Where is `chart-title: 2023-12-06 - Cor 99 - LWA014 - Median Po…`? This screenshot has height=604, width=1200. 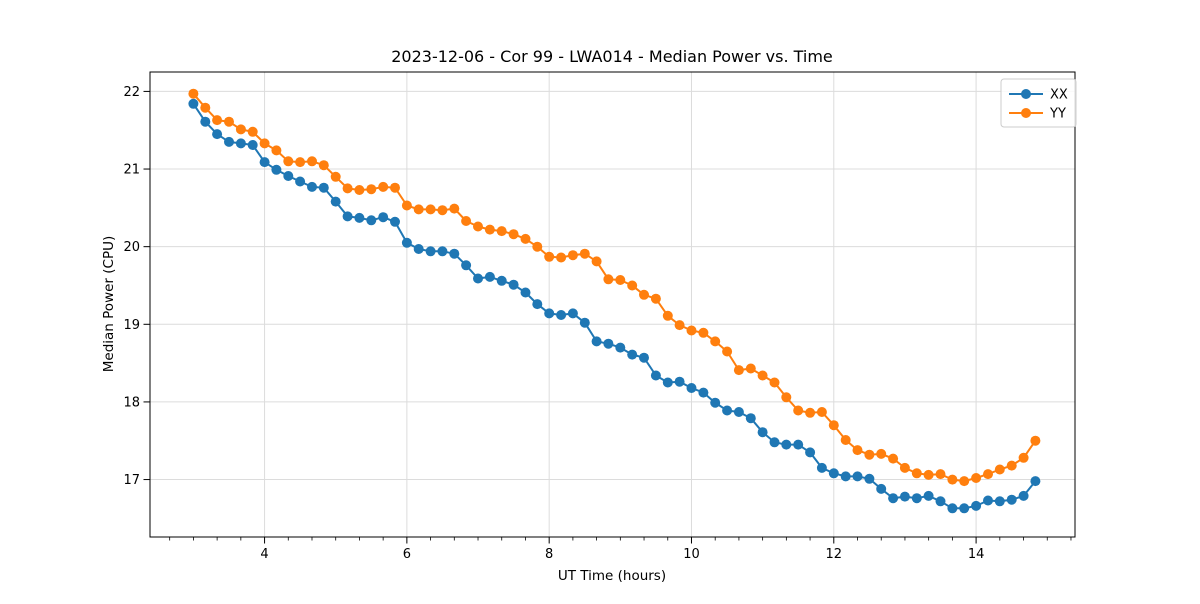
chart-title: 2023-12-06 - Cor 99 - LWA014 - Median Po… is located at coordinates (612, 56).